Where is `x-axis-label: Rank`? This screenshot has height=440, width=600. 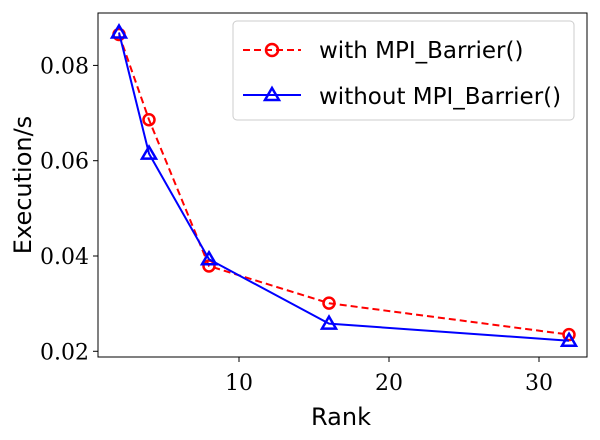 x-axis-label: Rank is located at coordinates (341, 417).